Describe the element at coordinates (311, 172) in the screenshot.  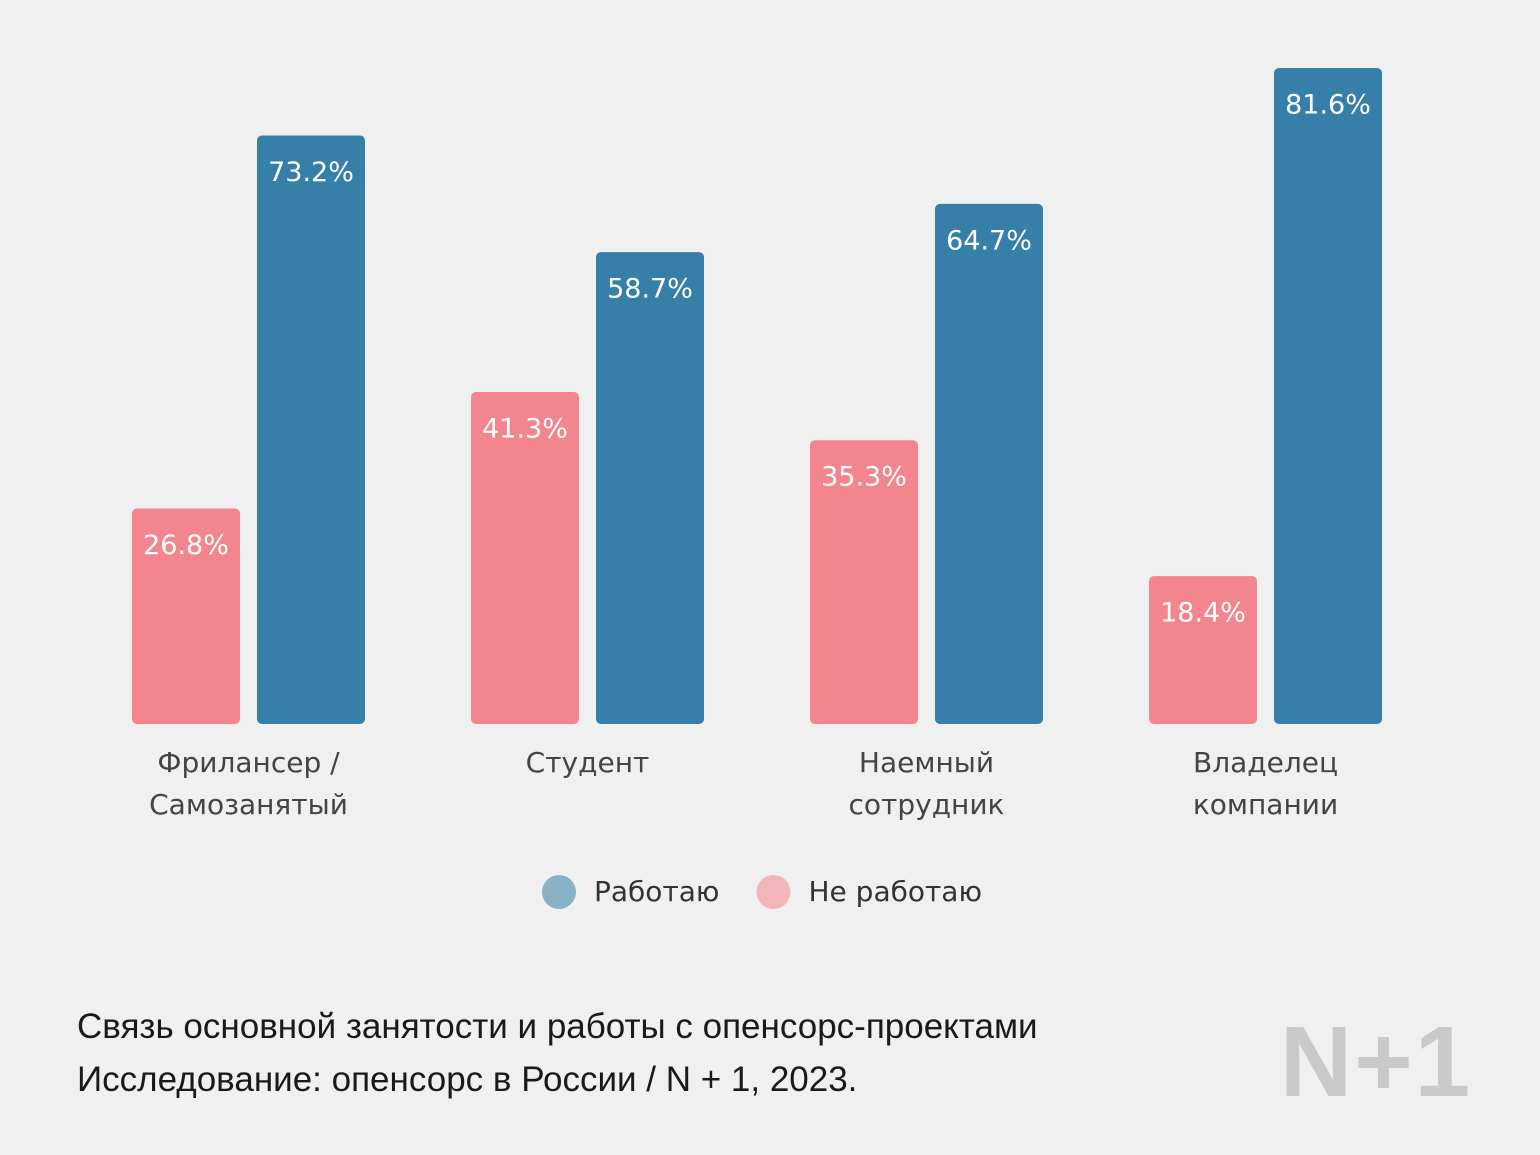
I see `value-label: 73.2%` at that location.